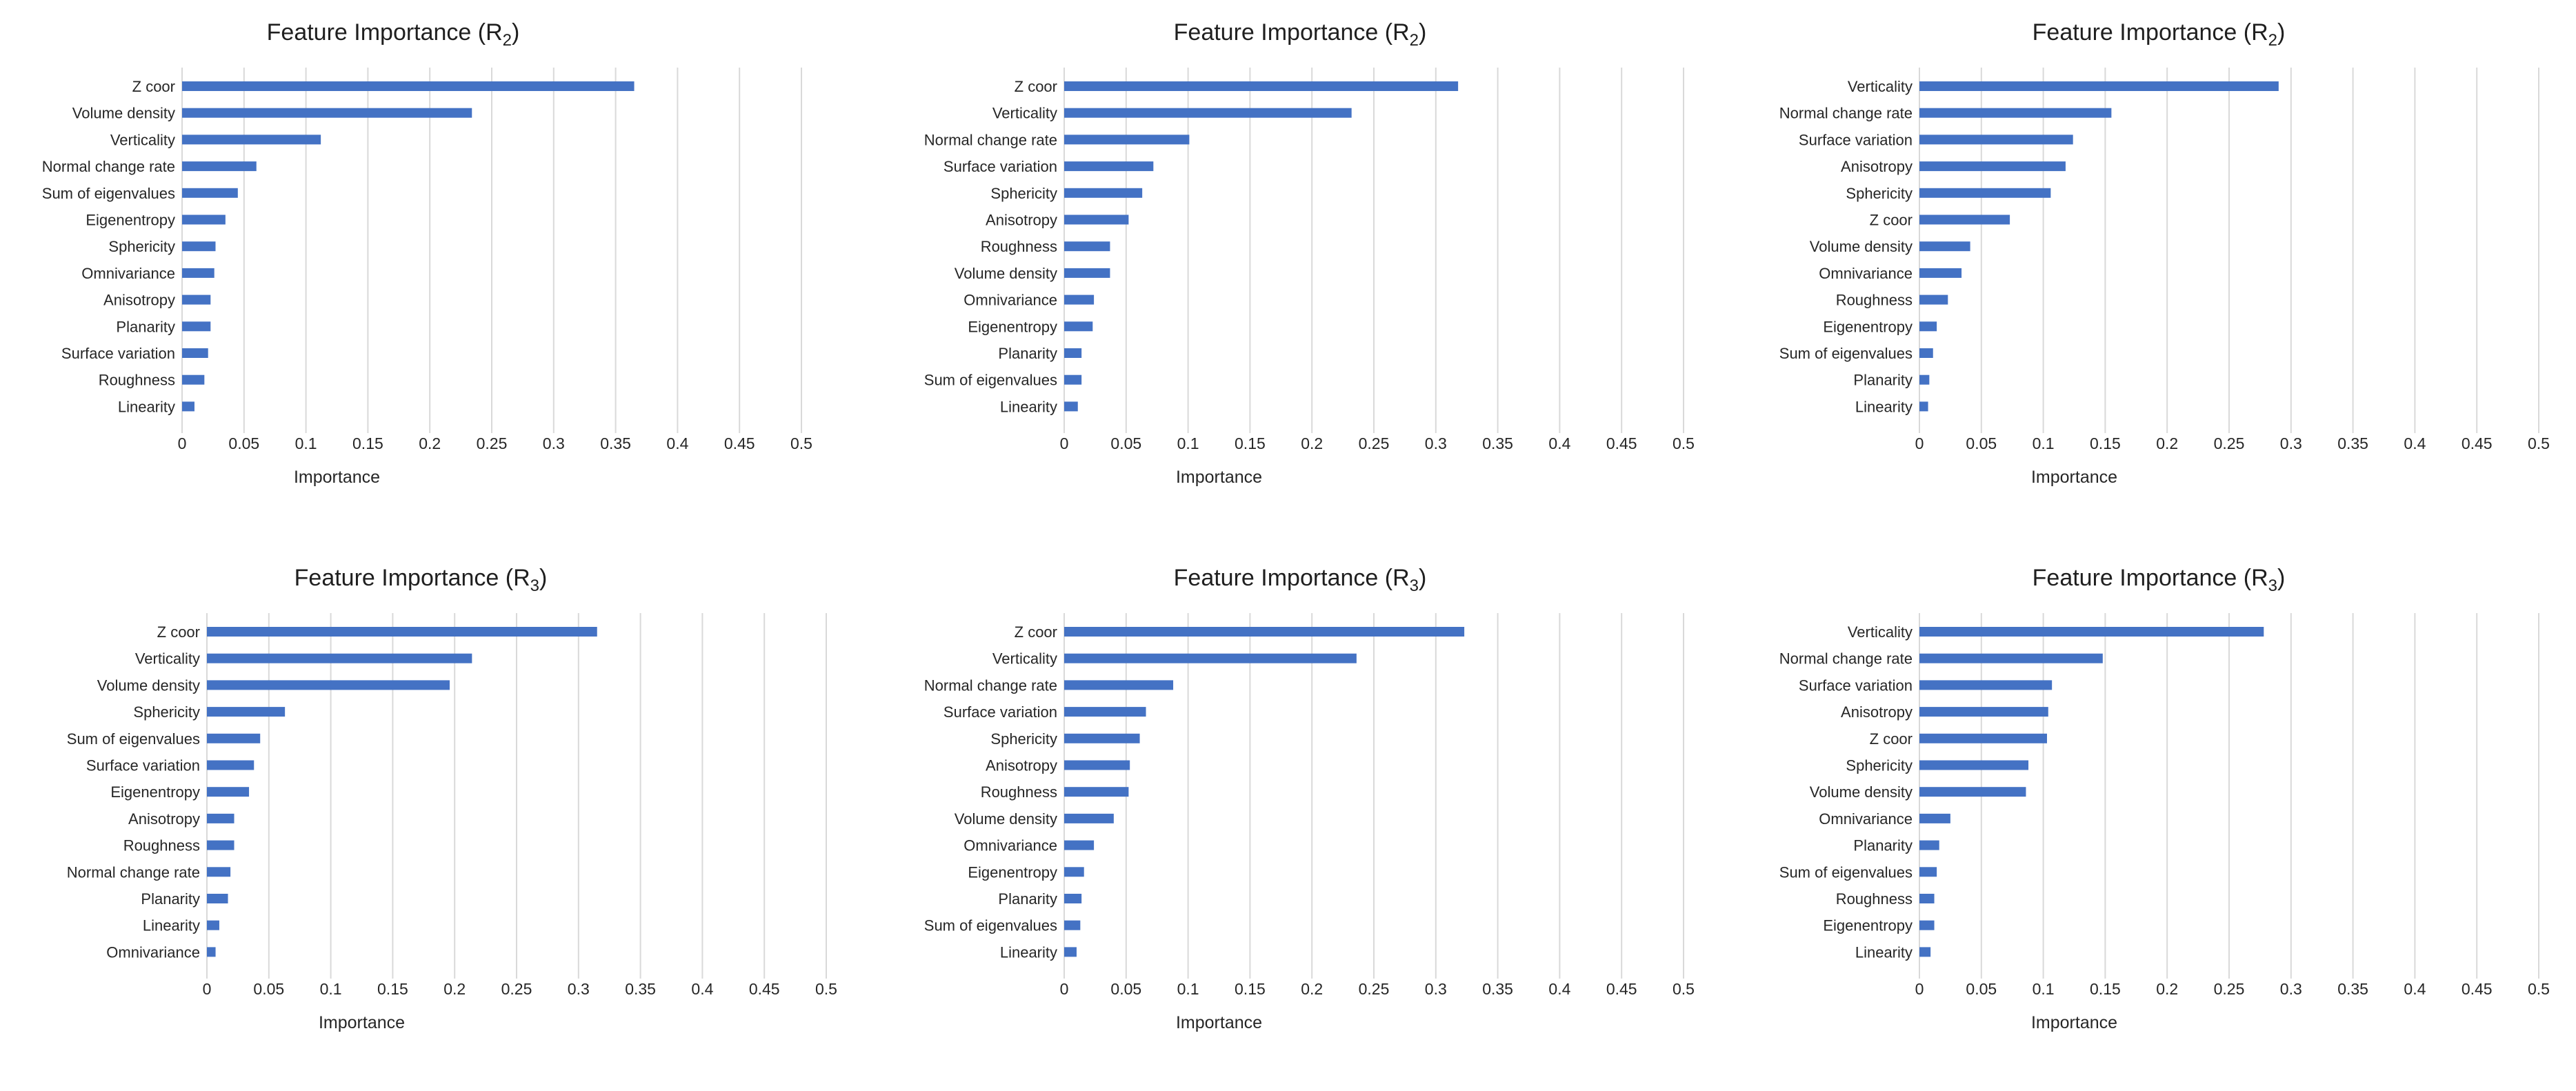  I want to click on category-label: Eigenentropy, so click(1012, 326).